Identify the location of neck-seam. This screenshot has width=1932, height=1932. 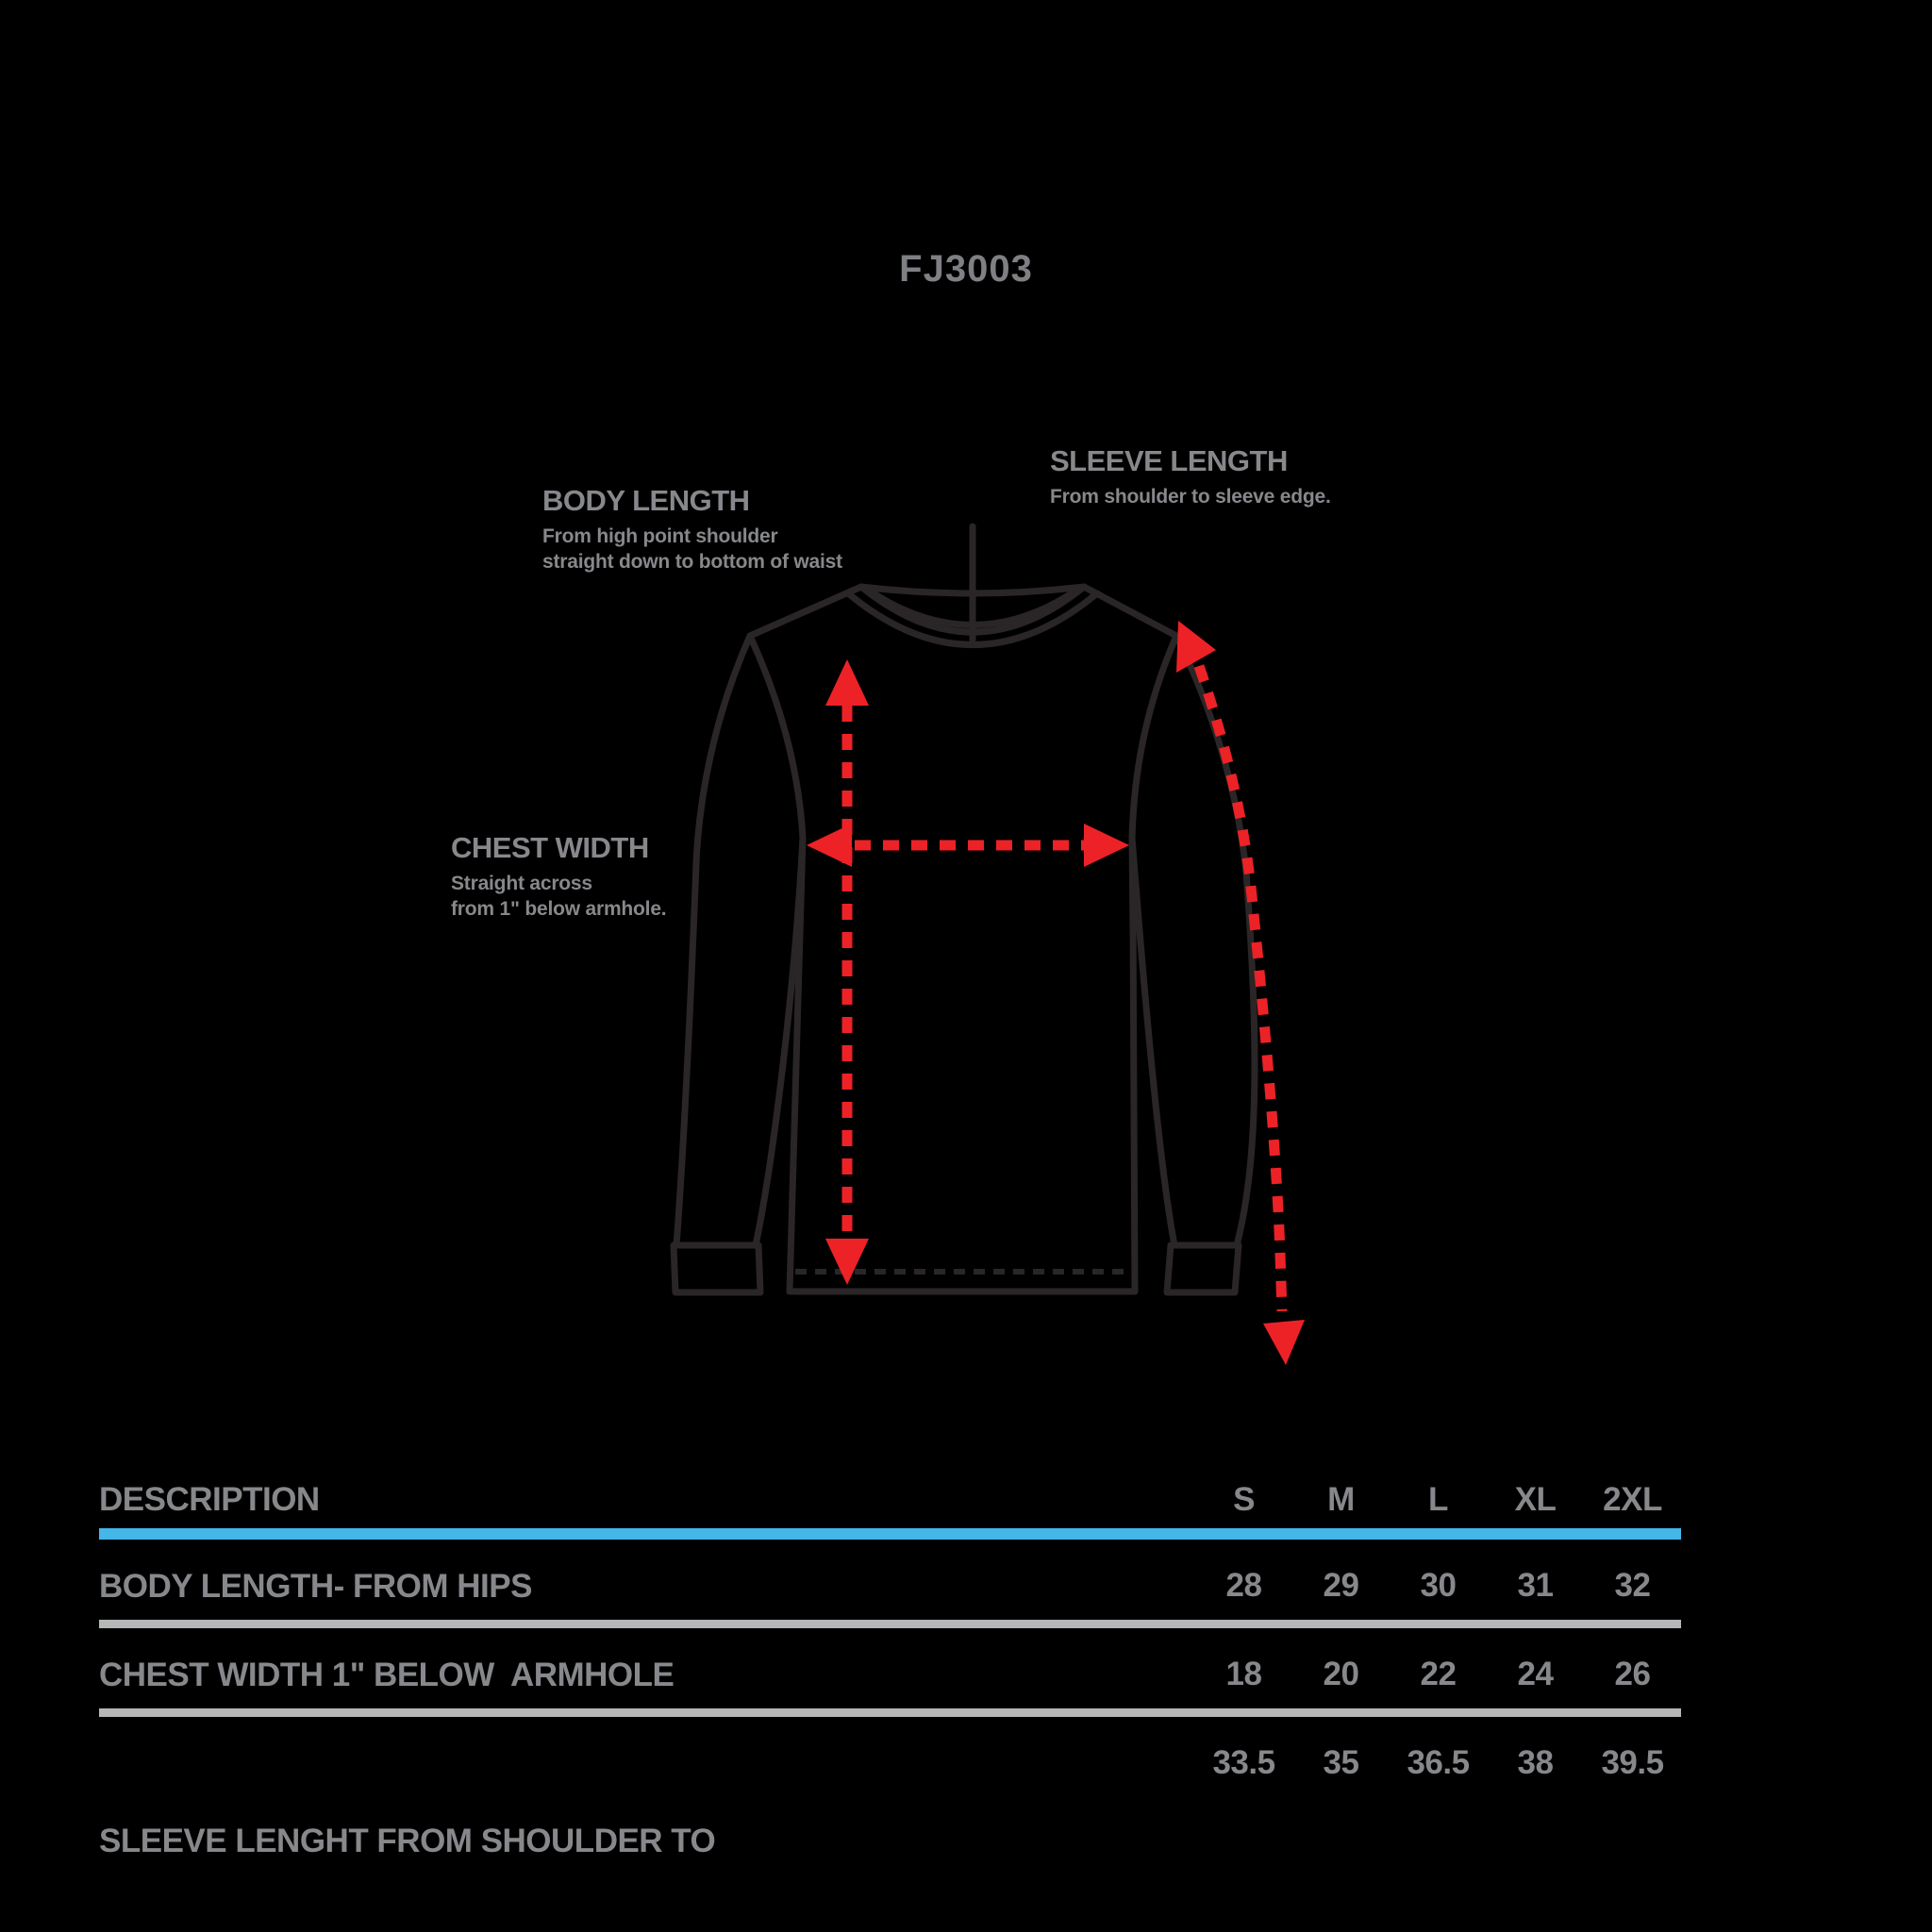
(972, 619).